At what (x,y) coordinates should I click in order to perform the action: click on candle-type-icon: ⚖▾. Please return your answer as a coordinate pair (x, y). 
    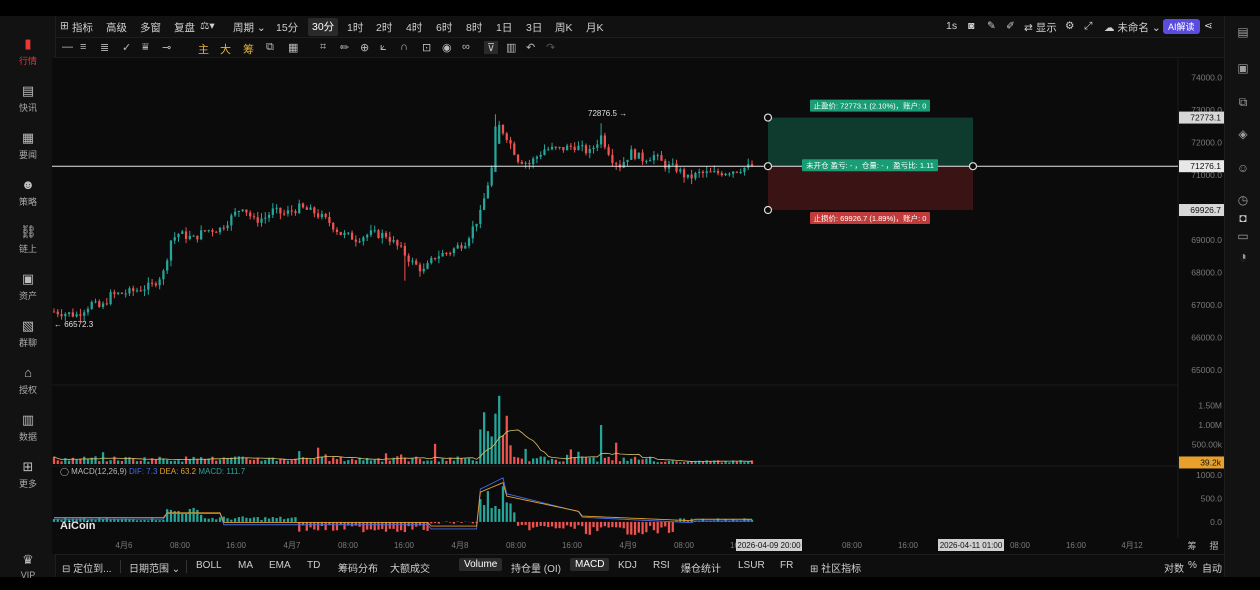
    Looking at the image, I should click on (207, 26).